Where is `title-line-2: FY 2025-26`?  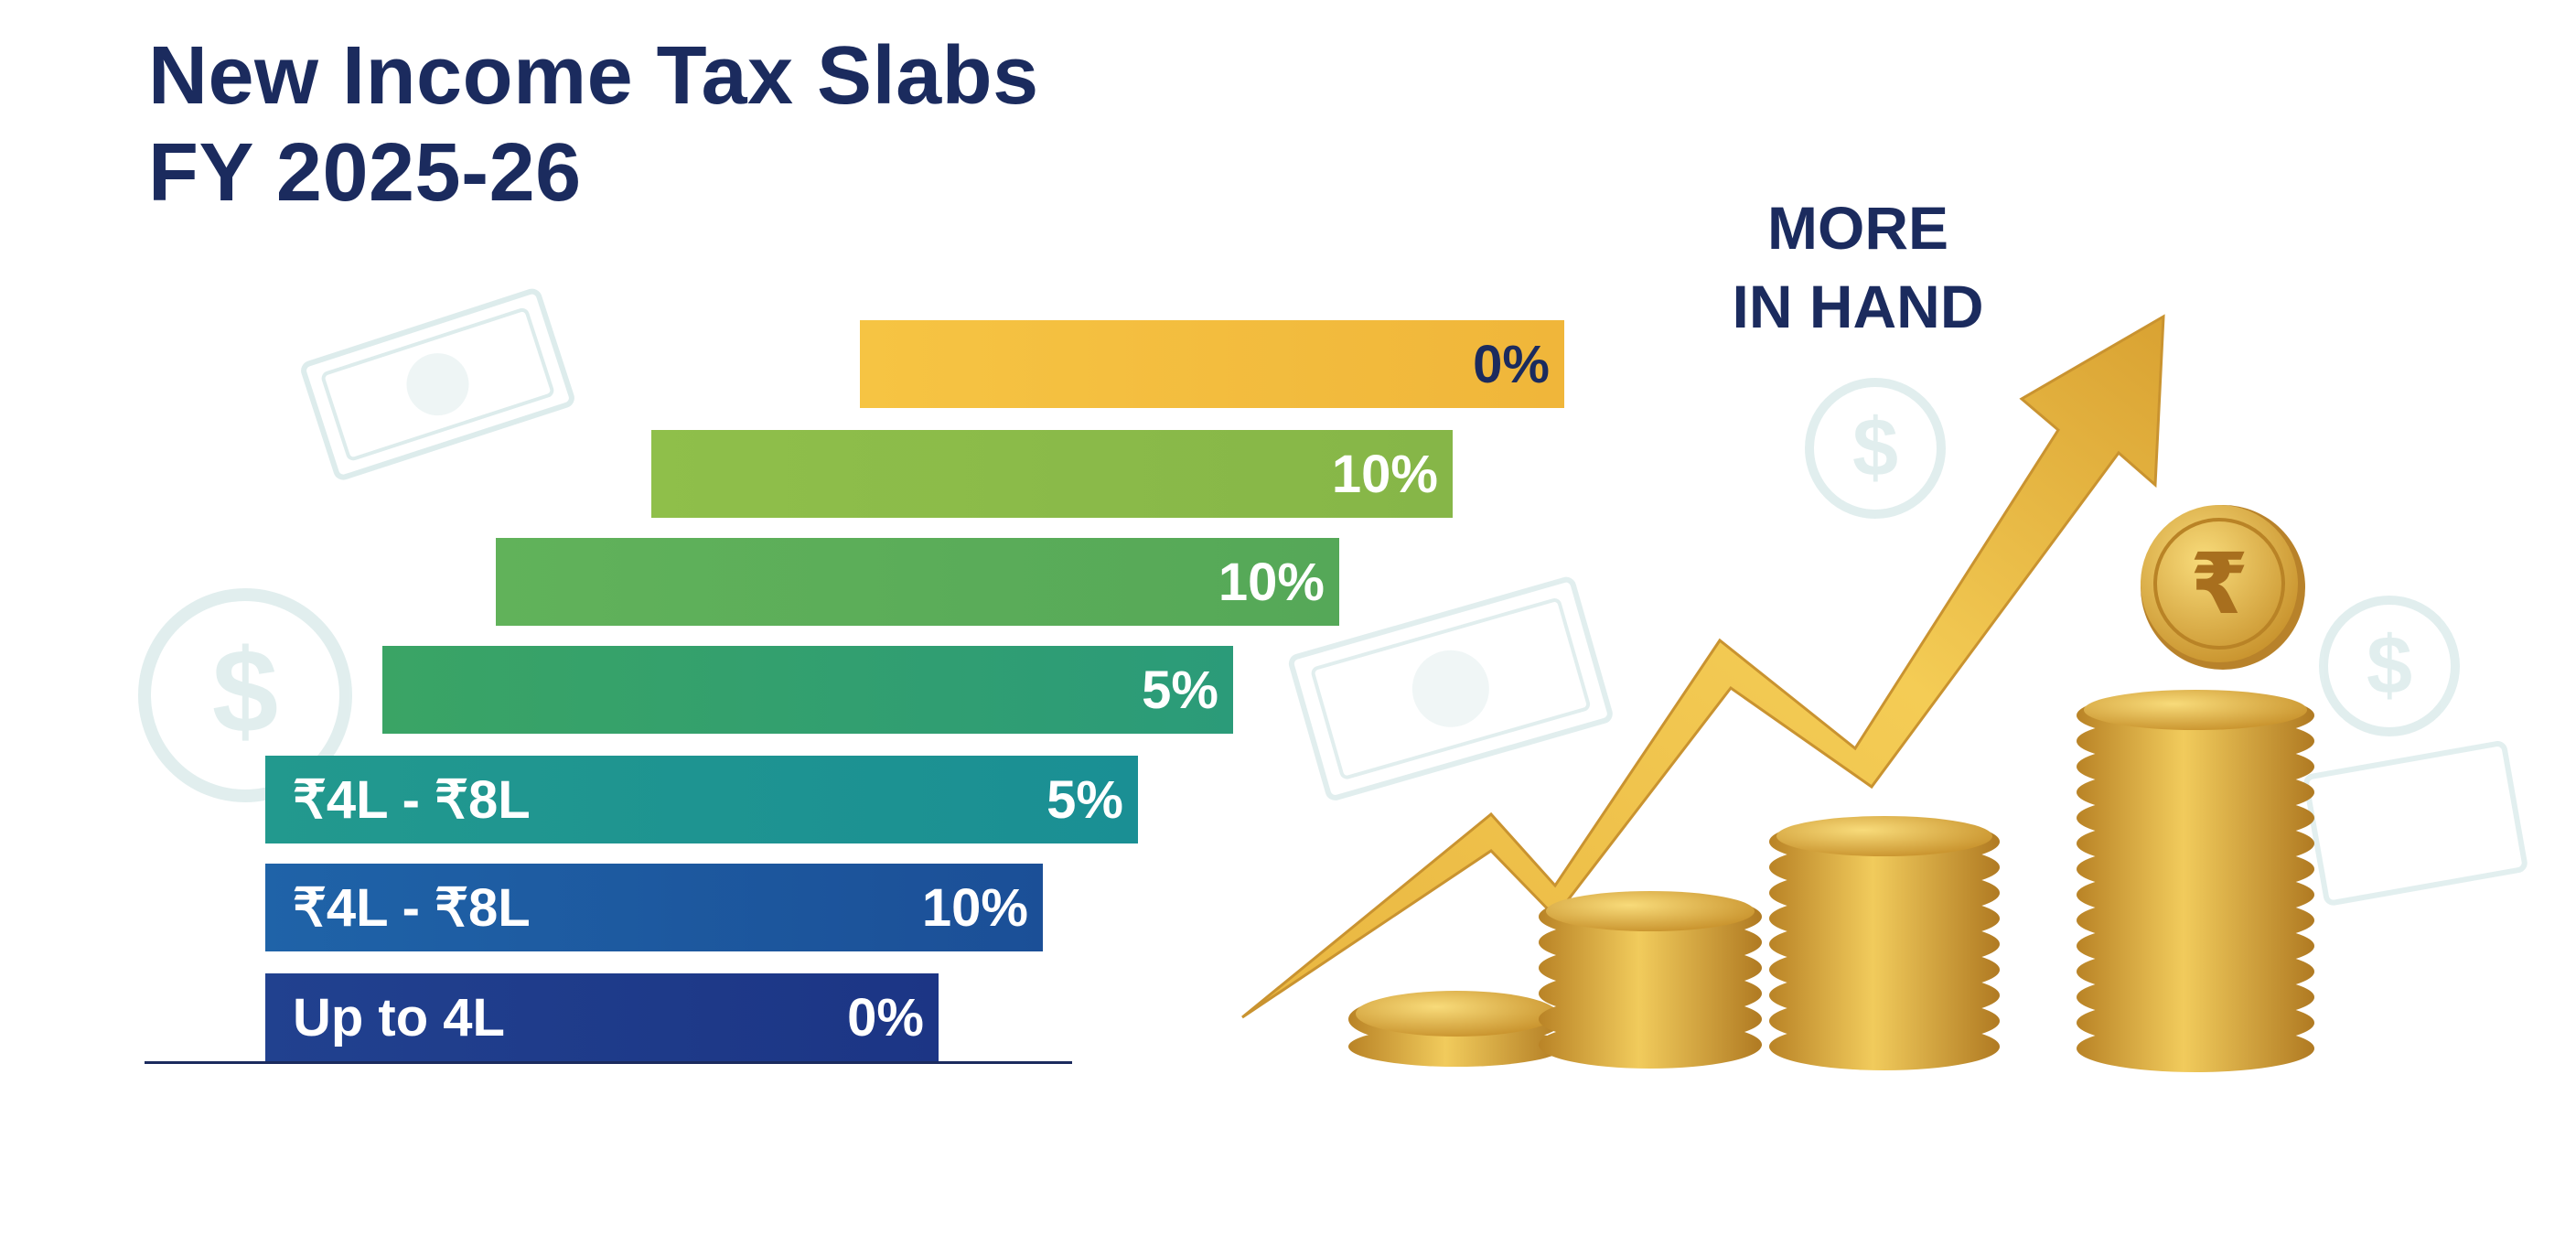
title-line-2: FY 2025-26 is located at coordinates (365, 173).